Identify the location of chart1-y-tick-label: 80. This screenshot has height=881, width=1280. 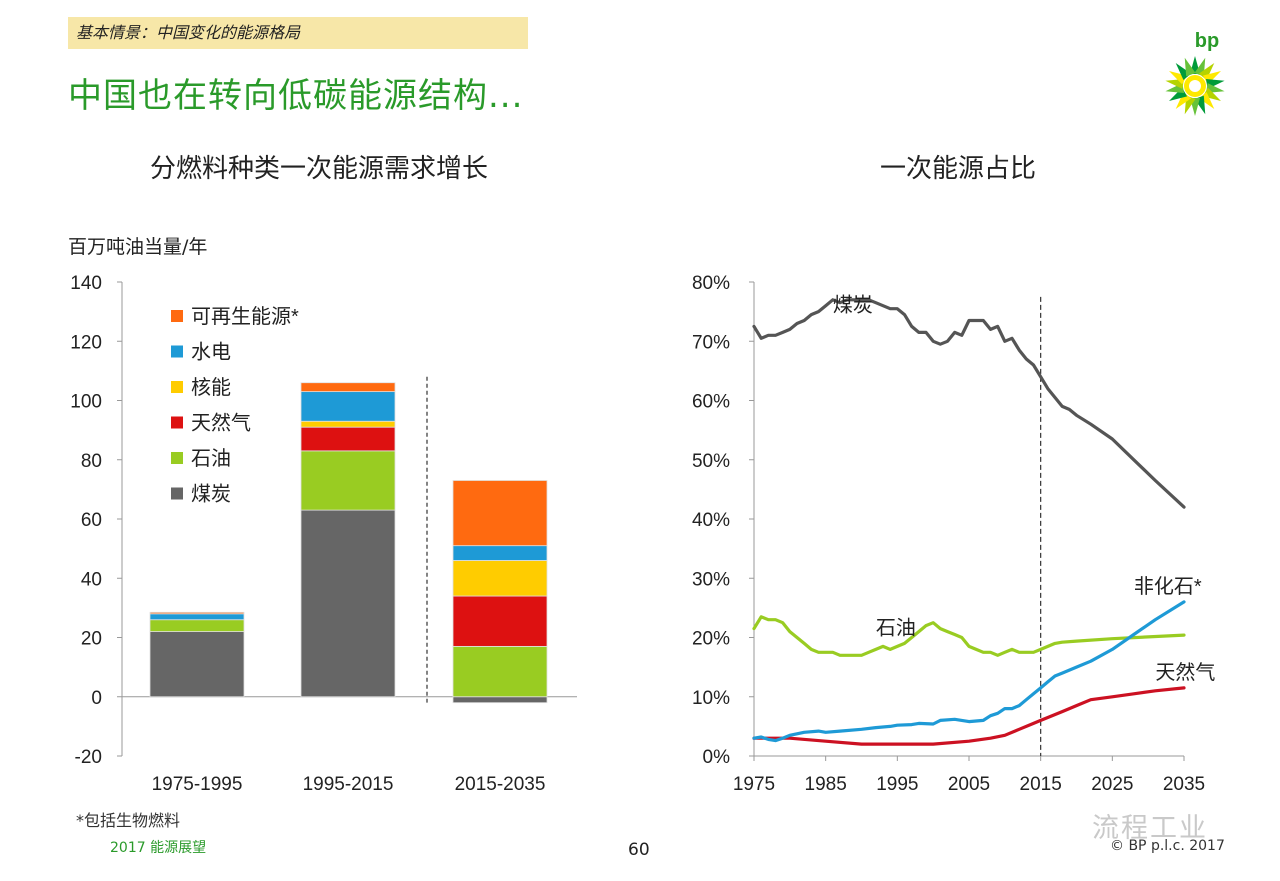
(91, 461).